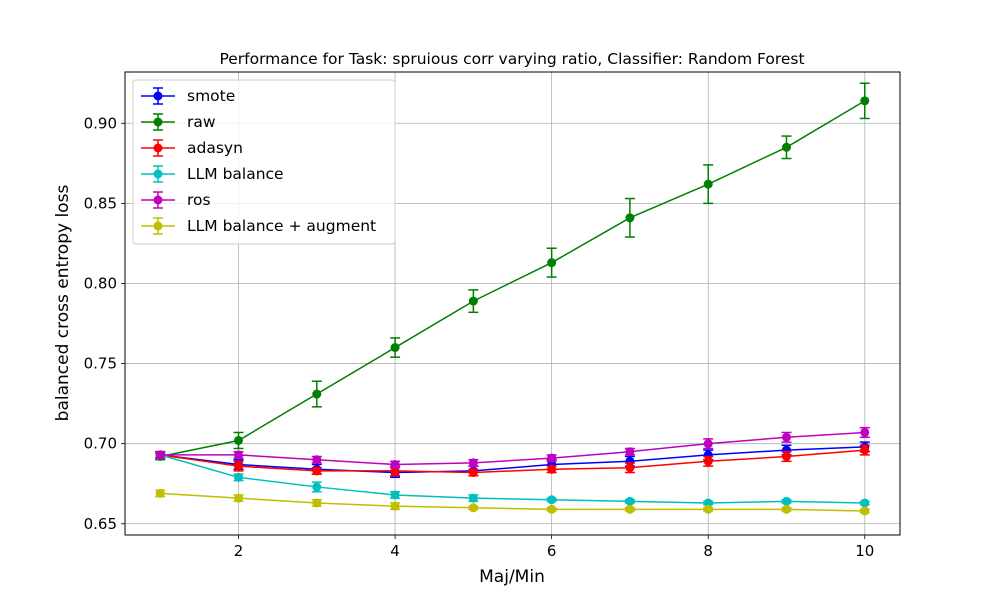 This screenshot has width=1000, height=600. Describe the element at coordinates (100, 364) in the screenshot. I see `y-tick-label: 0.75` at that location.